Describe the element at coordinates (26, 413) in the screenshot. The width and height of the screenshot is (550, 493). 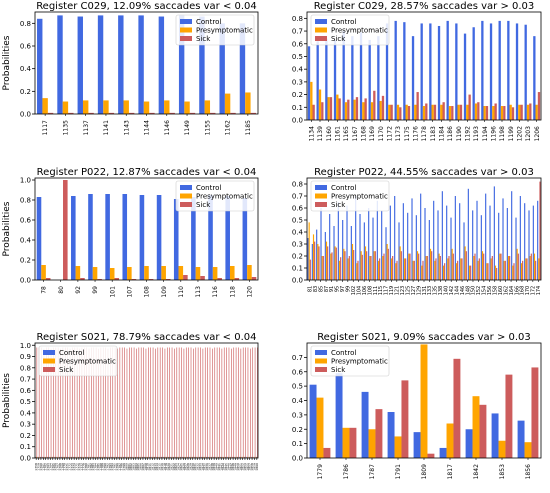
I see `y-tick-label: 0.4` at that location.